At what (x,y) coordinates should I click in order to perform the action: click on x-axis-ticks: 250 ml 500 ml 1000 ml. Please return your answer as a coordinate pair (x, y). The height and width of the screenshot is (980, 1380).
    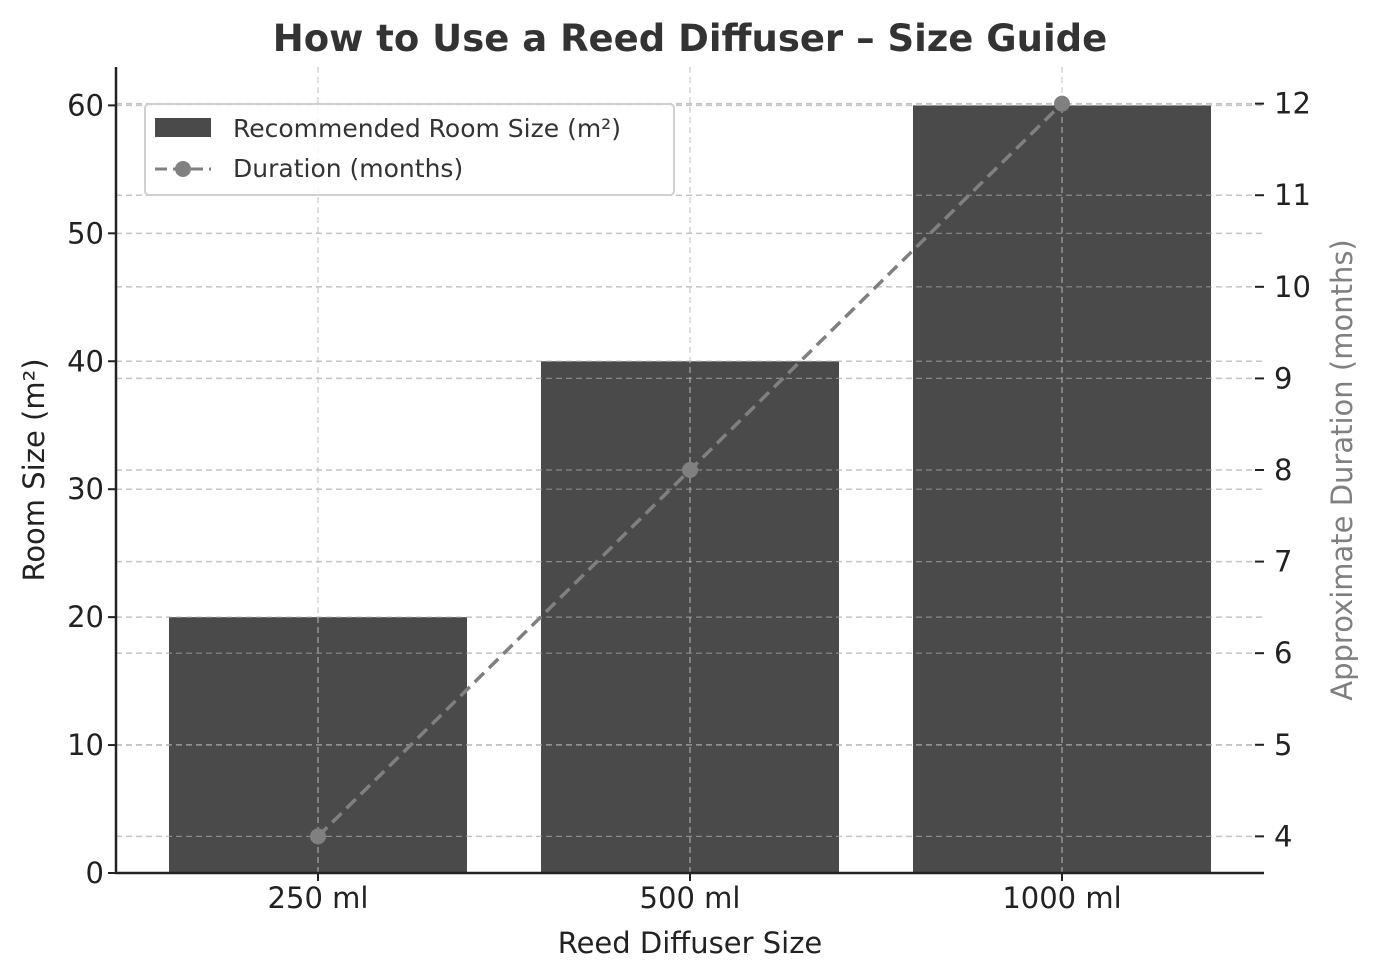
    Looking at the image, I should click on (695, 894).